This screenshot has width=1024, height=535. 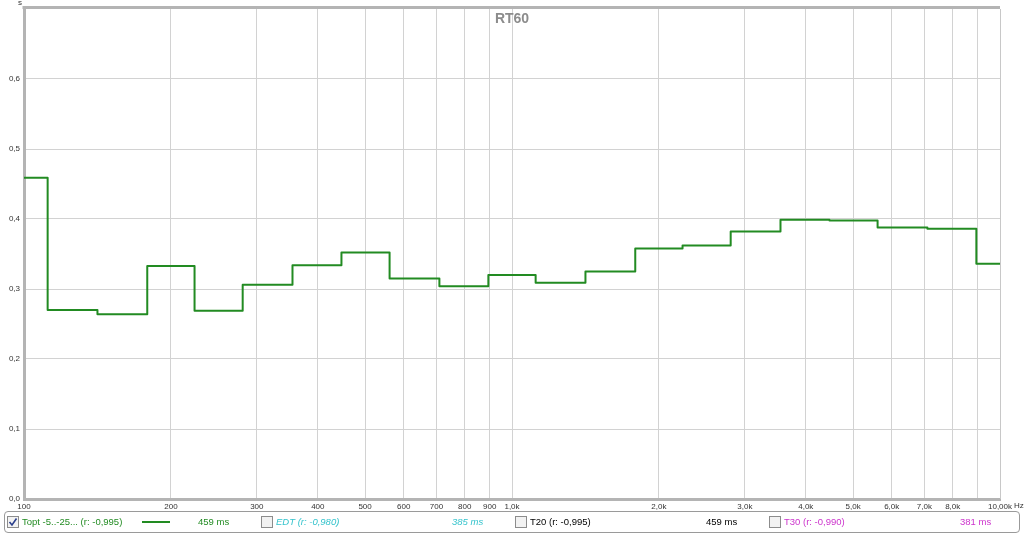 What do you see at coordinates (924, 506) in the screenshot?
I see `x-tick-label: 7,0k` at bounding box center [924, 506].